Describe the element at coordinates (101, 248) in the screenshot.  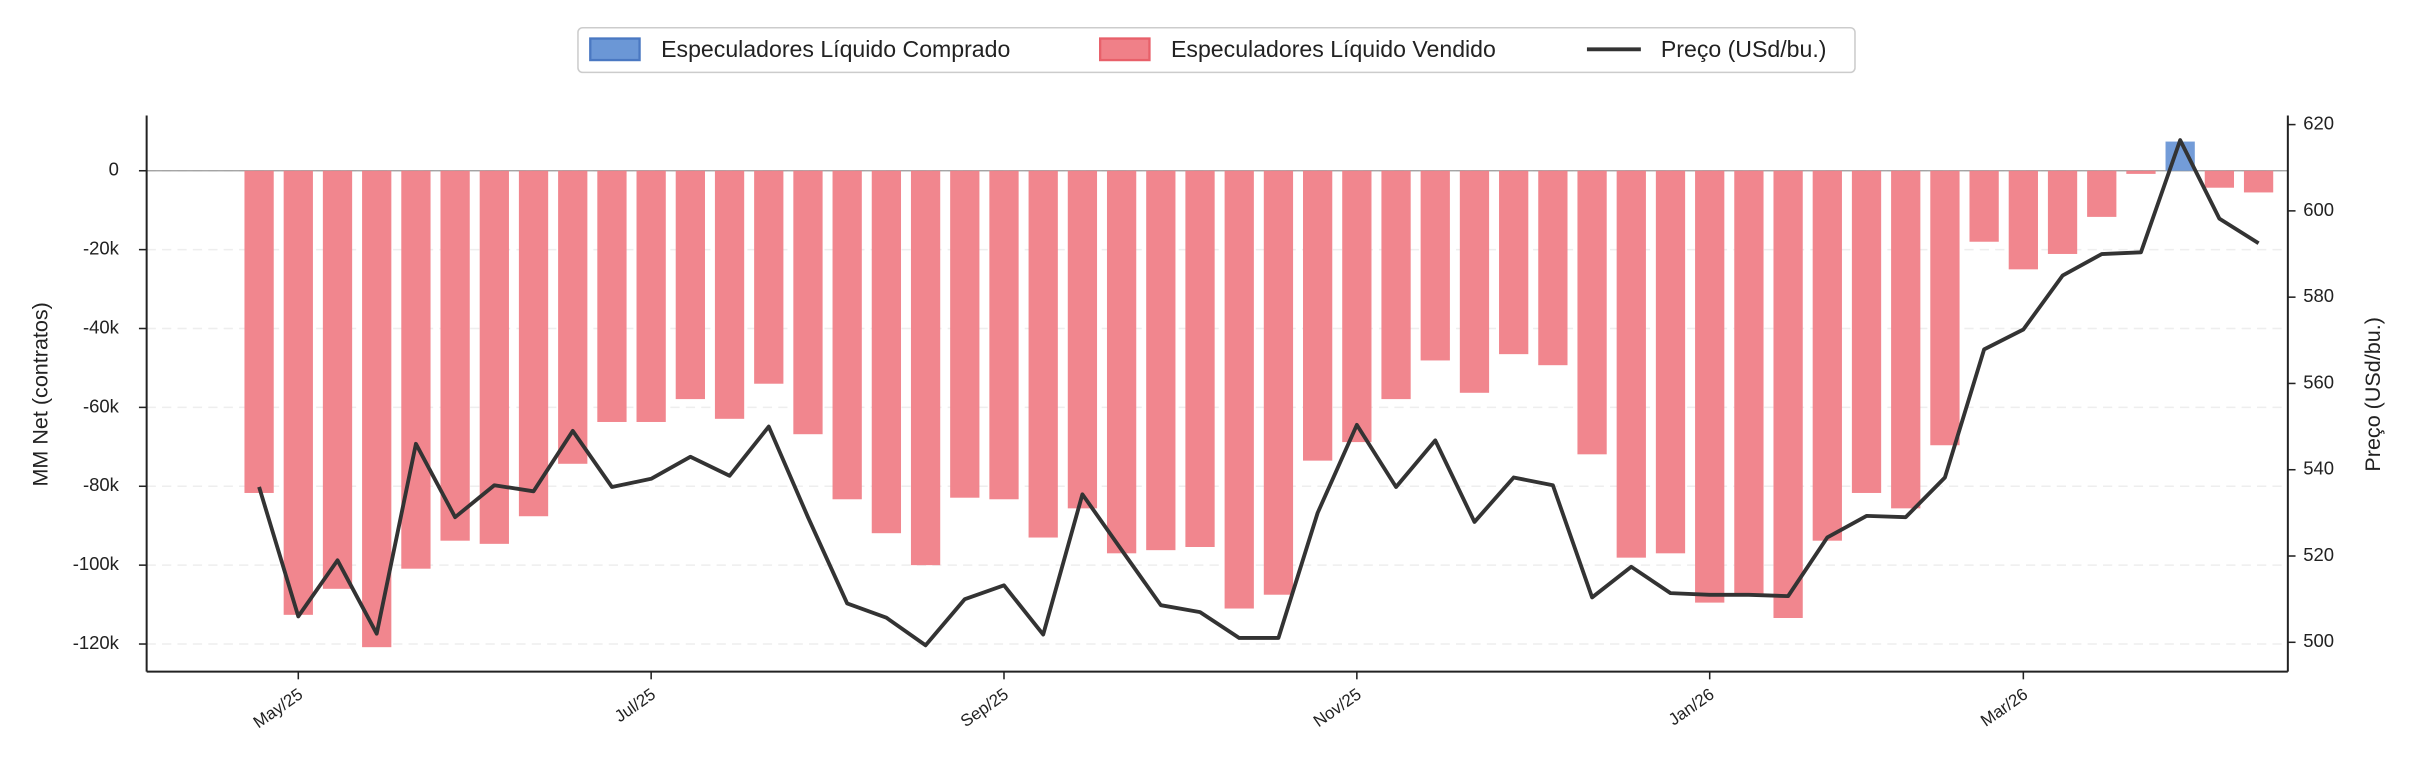
I see `y-tick-label: -20k` at that location.